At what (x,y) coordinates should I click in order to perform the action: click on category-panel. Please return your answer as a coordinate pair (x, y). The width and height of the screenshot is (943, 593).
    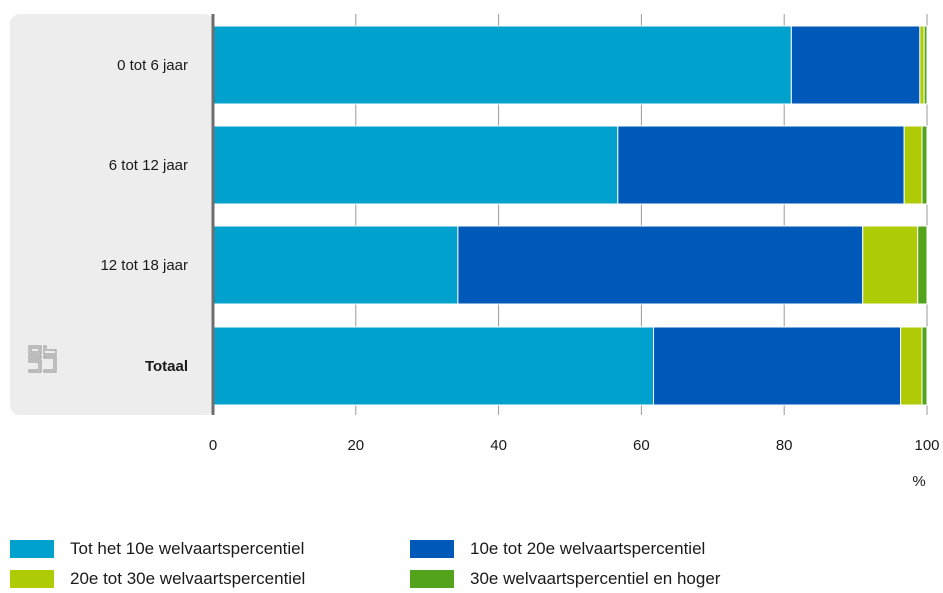
    Looking at the image, I should click on (112, 214).